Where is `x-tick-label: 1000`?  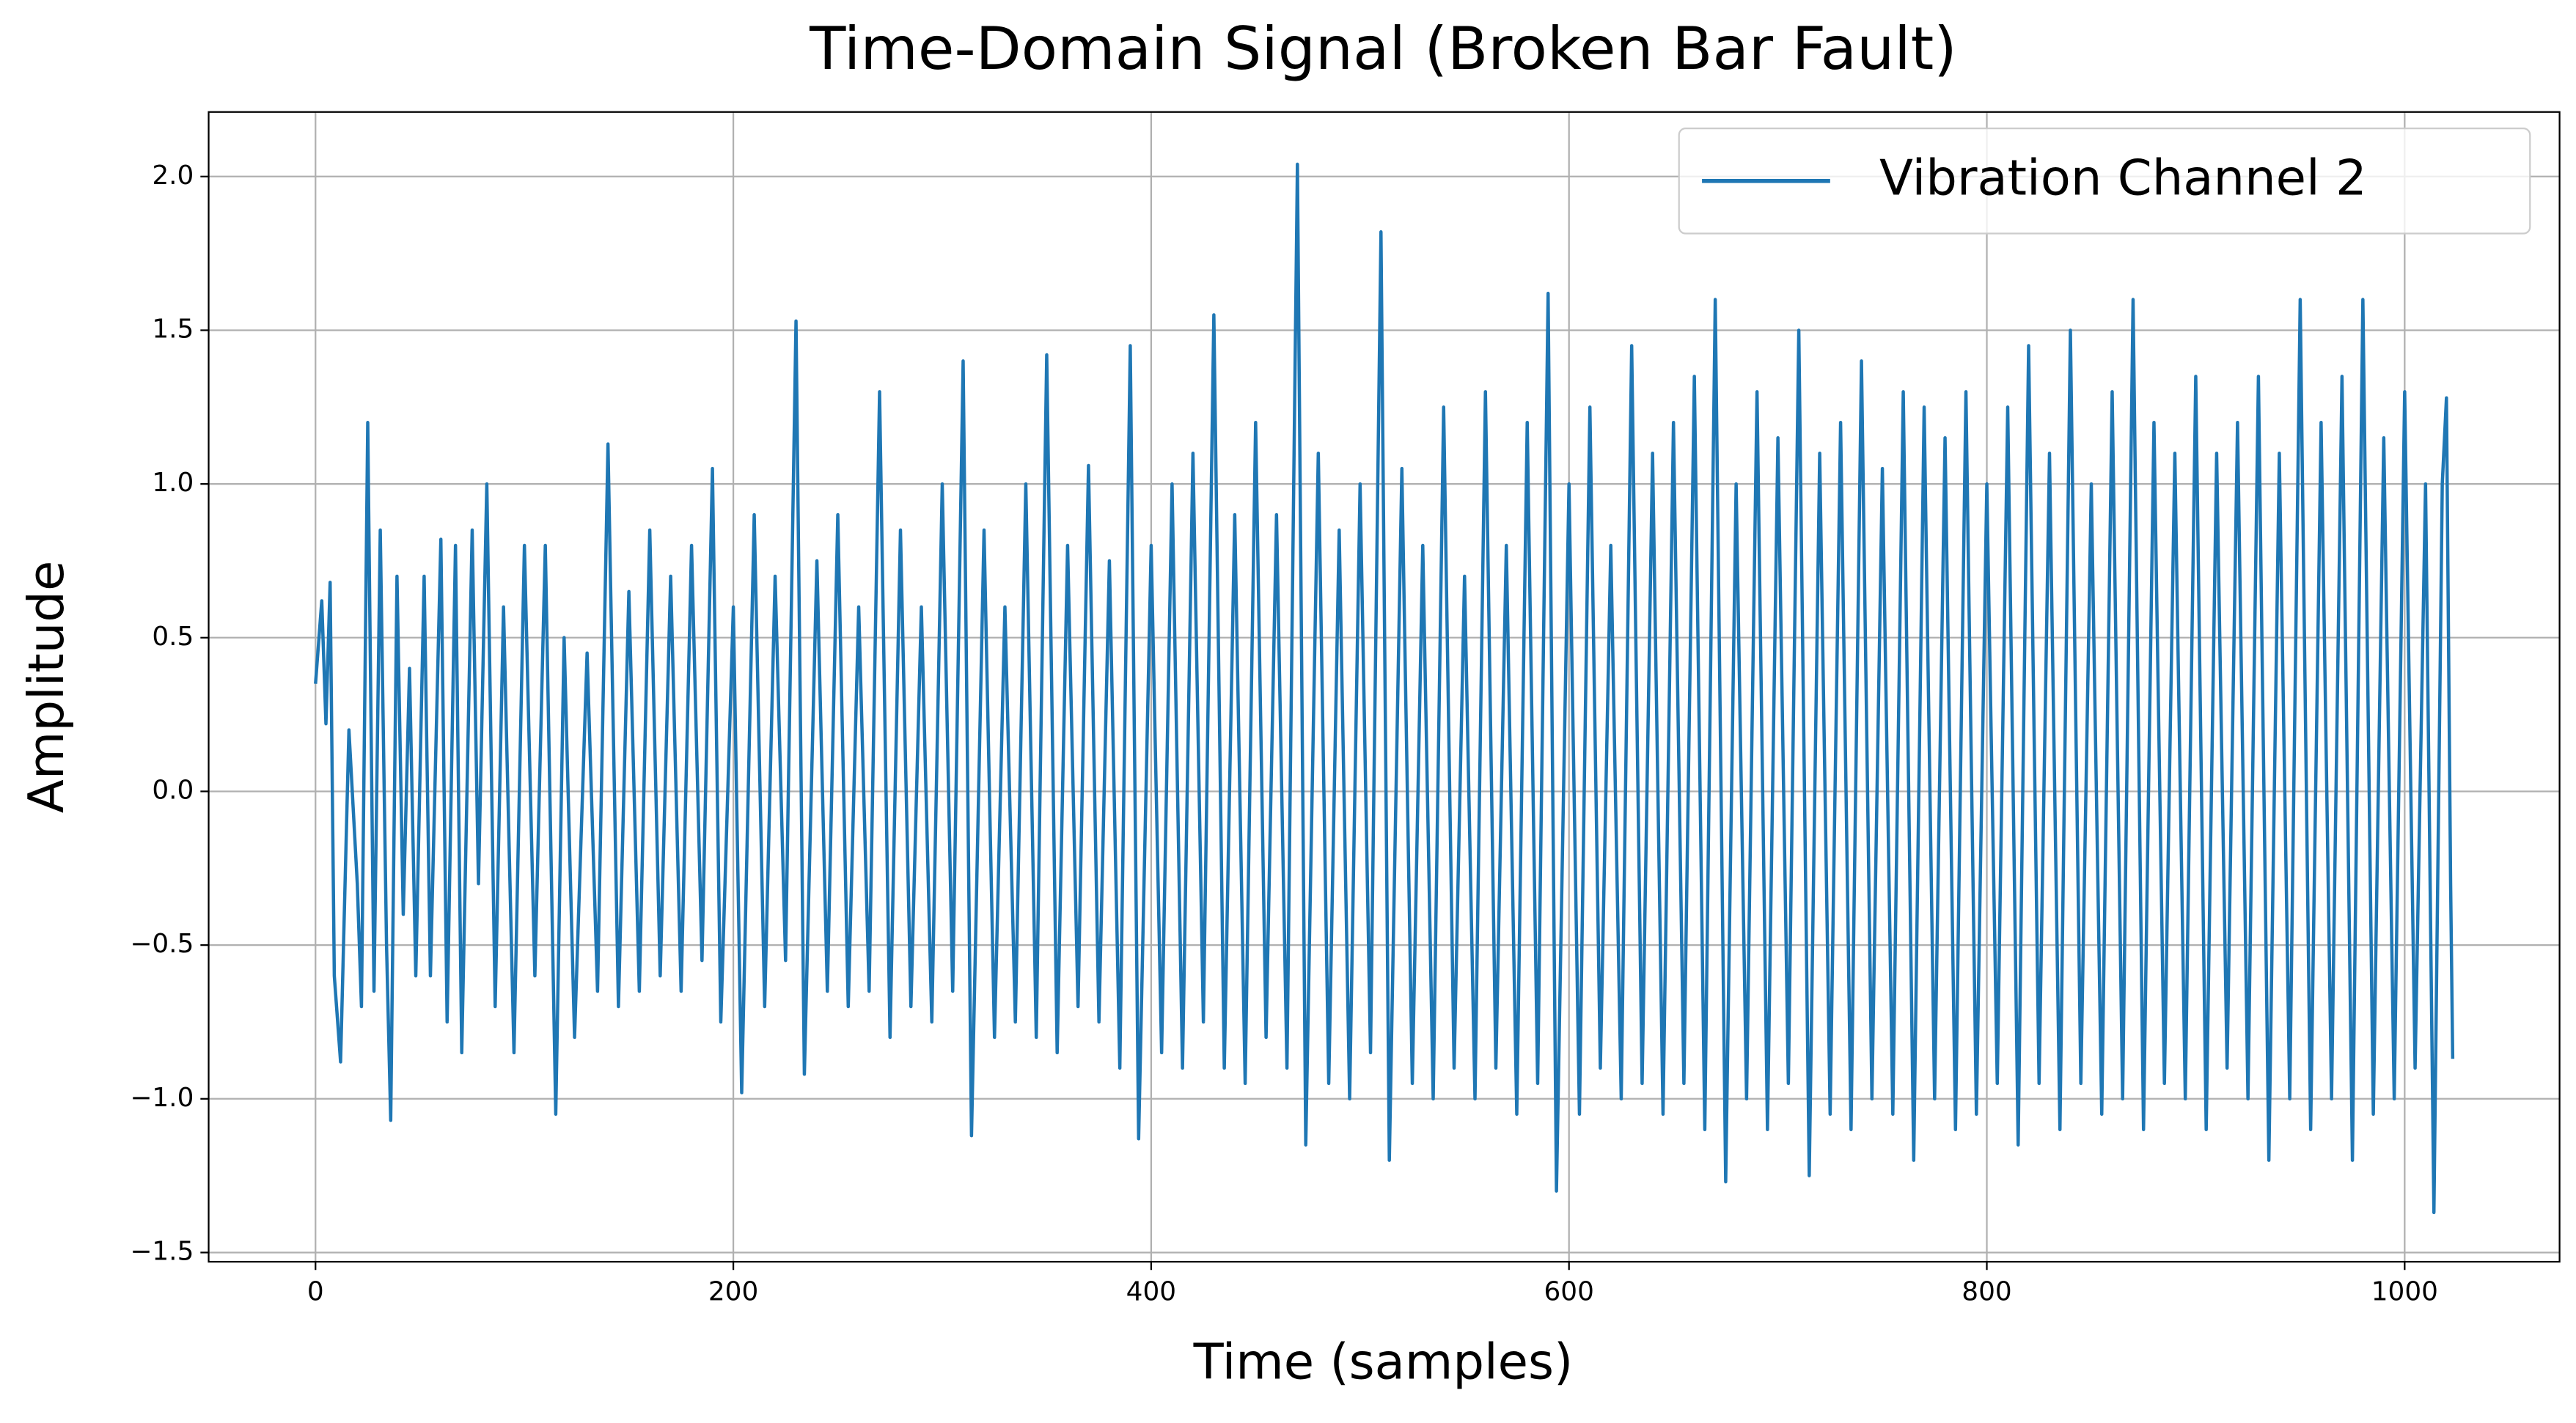 x-tick-label: 1000 is located at coordinates (2405, 1292).